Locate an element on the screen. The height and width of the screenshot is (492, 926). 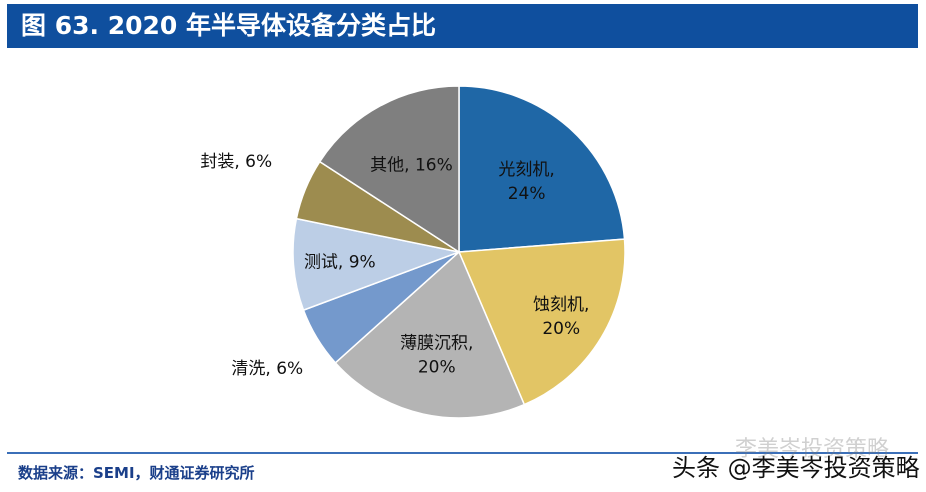
slice-label: 测试, 9% is located at coordinates (340, 262).